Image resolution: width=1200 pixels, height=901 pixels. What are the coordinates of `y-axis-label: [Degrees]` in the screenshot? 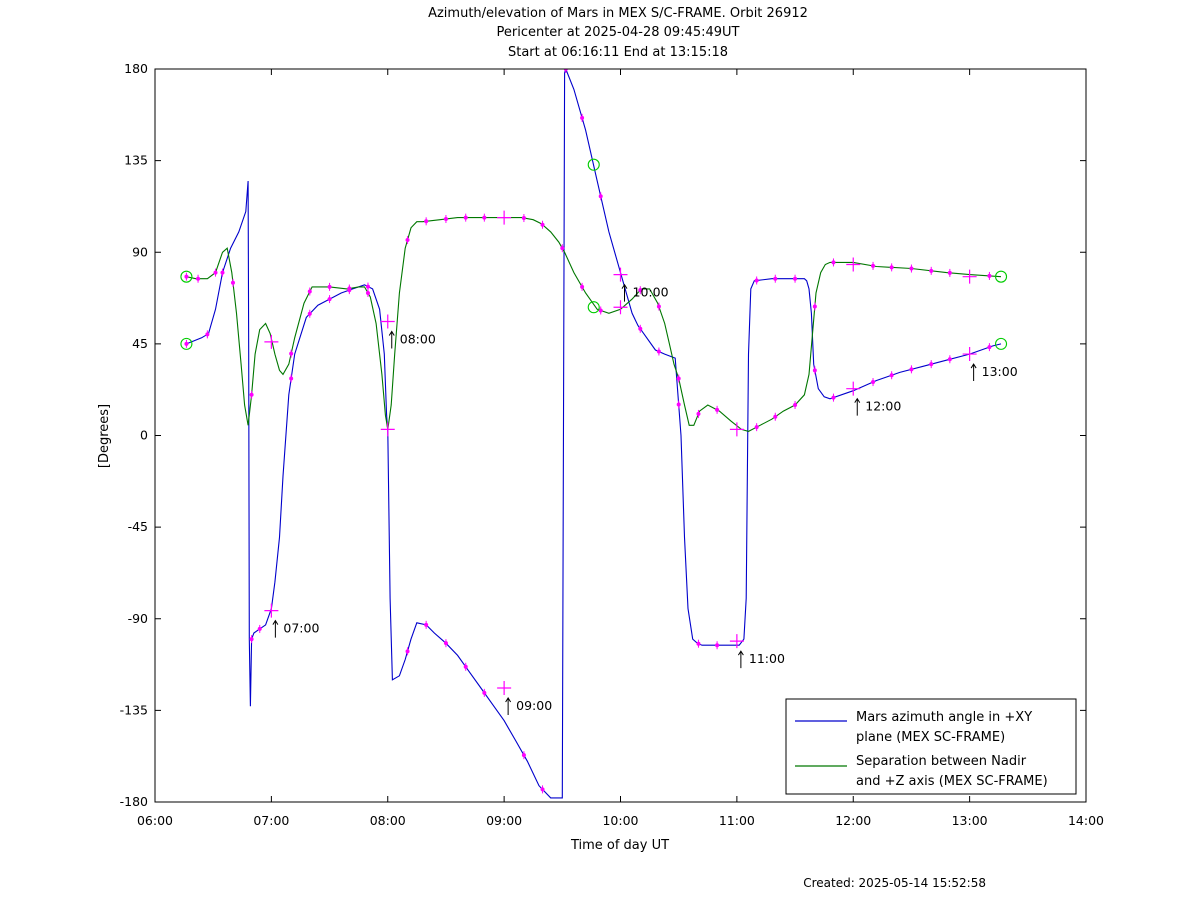 It's located at (104, 436).